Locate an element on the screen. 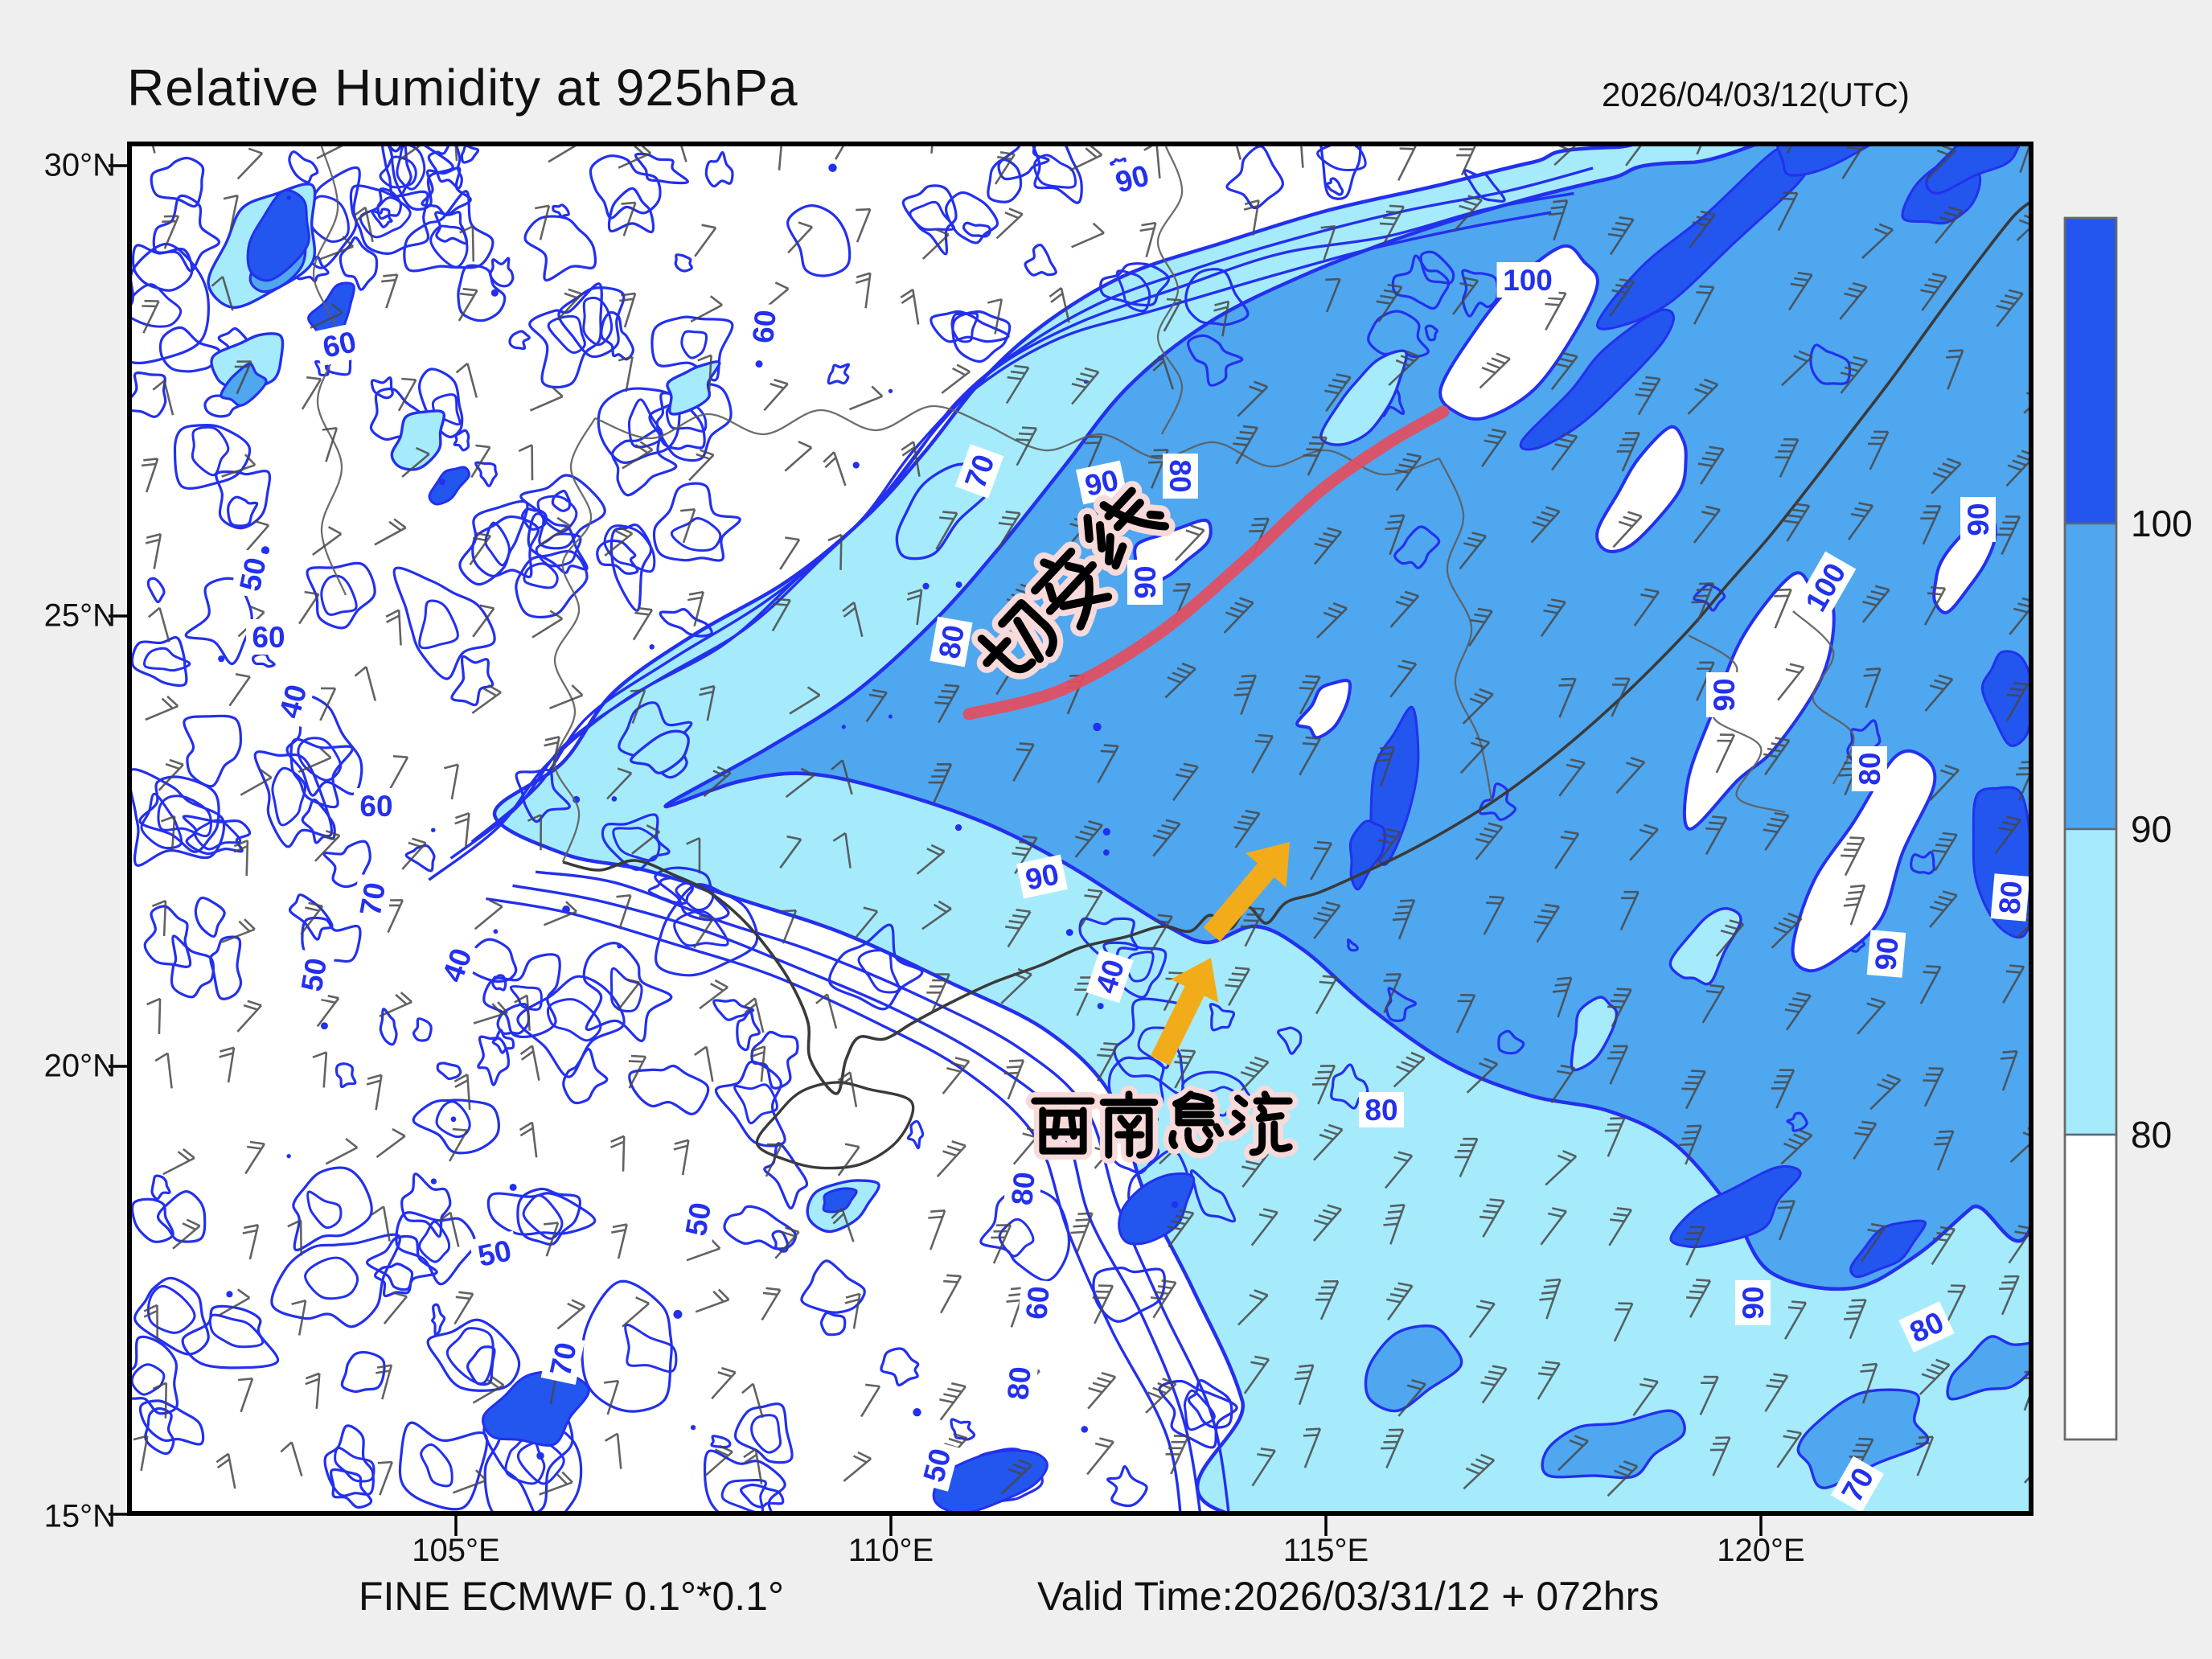 This screenshot has height=1659, width=2212. annotations is located at coordinates (1206, 784).